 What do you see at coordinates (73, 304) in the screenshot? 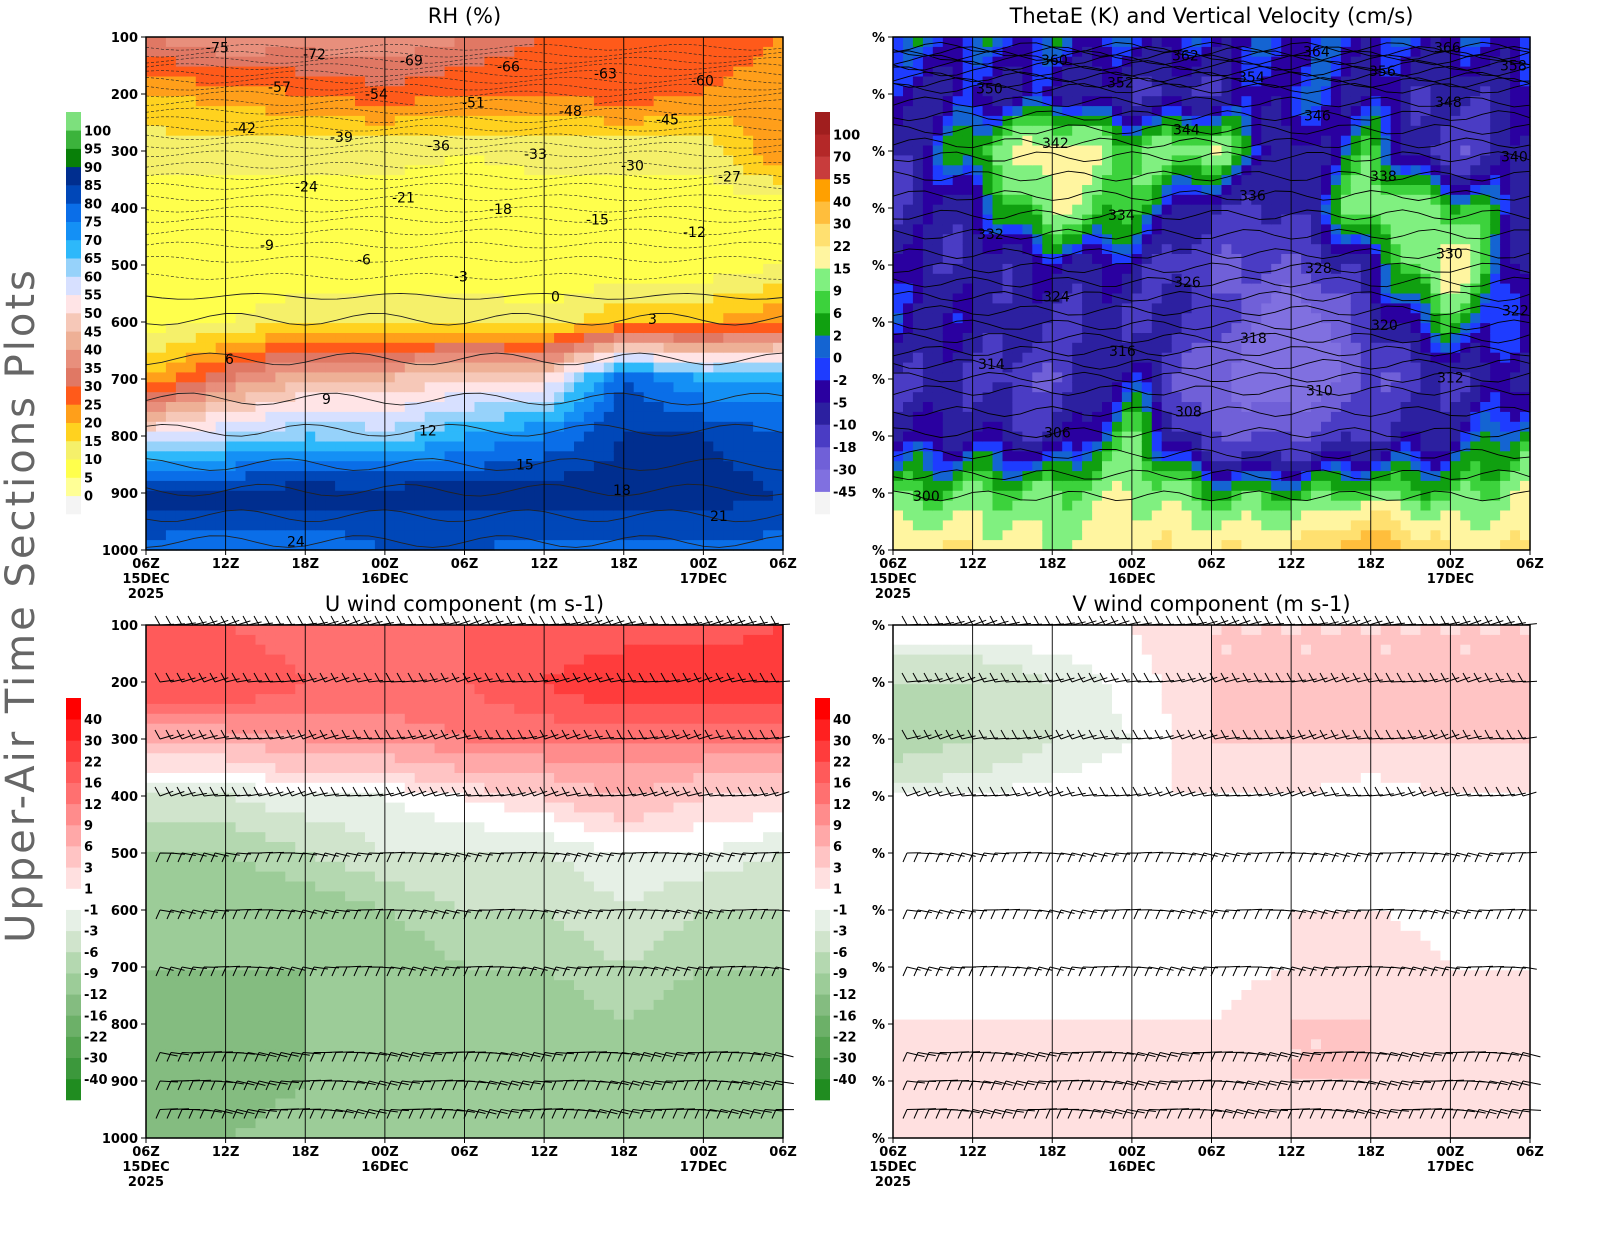
I see `colorbar-swatch` at bounding box center [73, 304].